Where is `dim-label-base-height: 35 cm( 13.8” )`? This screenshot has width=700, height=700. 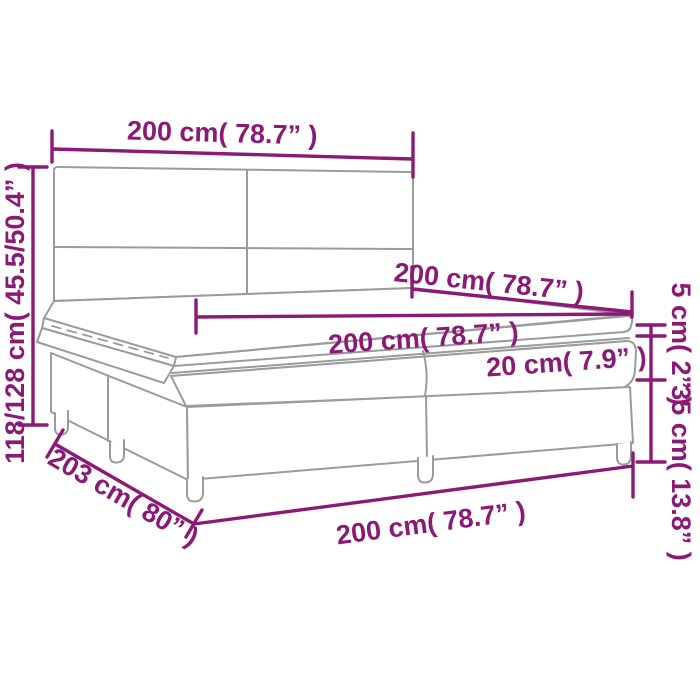 dim-label-base-height: 35 cm( 13.8” ) is located at coordinates (681, 473).